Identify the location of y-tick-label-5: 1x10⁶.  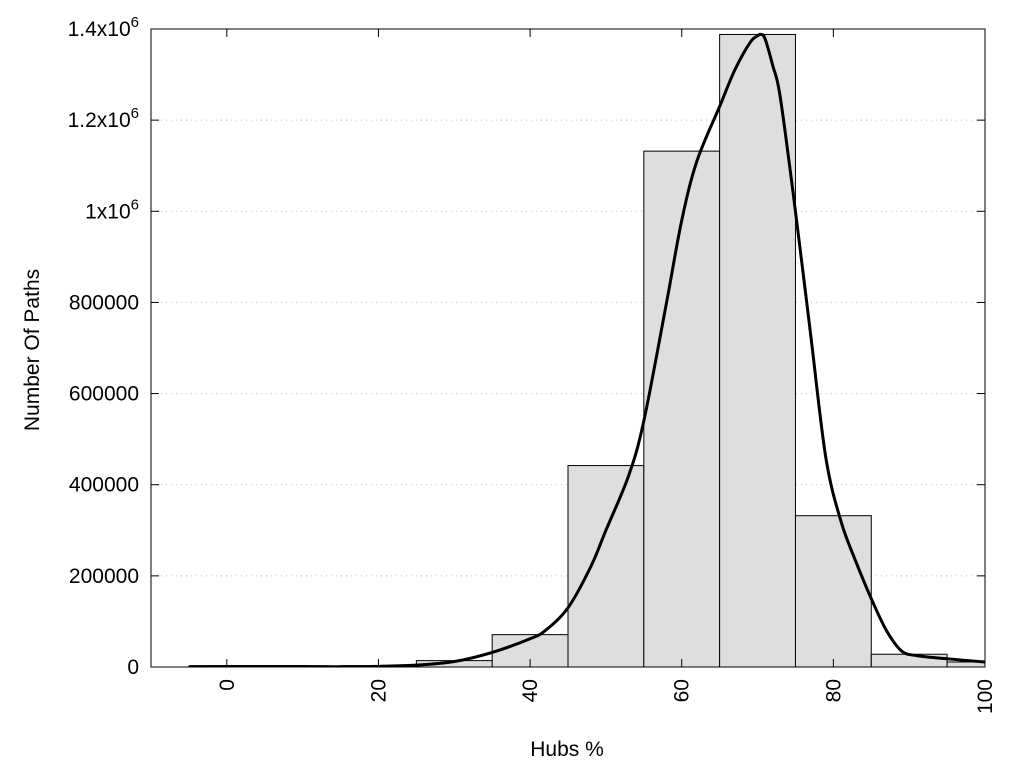
(112, 209).